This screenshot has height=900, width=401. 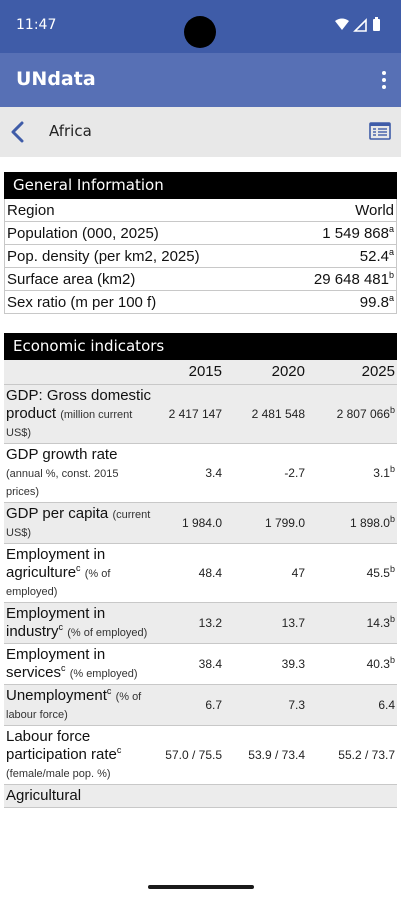 I want to click on value-cell-2020: 2 481 548, so click(x=265, y=414).